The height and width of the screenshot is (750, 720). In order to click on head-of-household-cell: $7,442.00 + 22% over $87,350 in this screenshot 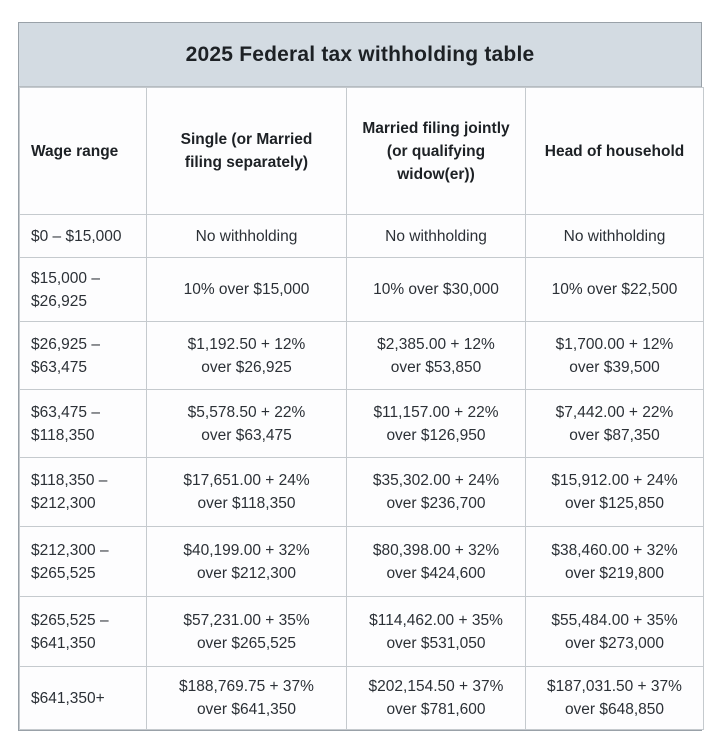, I will do `click(614, 423)`.